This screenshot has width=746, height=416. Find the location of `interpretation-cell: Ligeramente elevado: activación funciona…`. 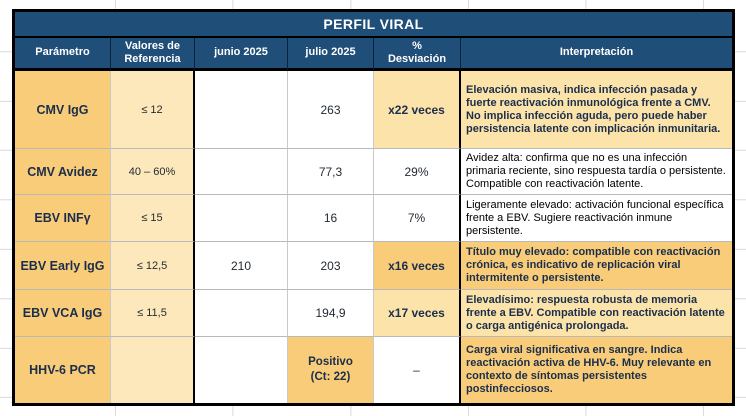

interpretation-cell: Ligeramente elevado: activación funciona… is located at coordinates (596, 218).